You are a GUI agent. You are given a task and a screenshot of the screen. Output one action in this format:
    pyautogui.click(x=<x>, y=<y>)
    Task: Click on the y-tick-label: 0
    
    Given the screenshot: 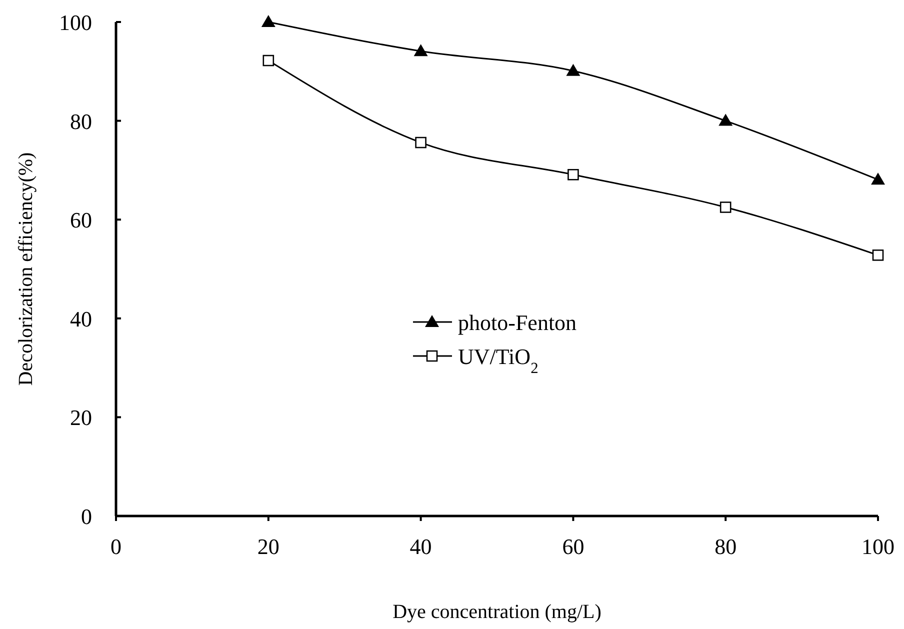 What is the action you would take?
    pyautogui.click(x=86, y=516)
    